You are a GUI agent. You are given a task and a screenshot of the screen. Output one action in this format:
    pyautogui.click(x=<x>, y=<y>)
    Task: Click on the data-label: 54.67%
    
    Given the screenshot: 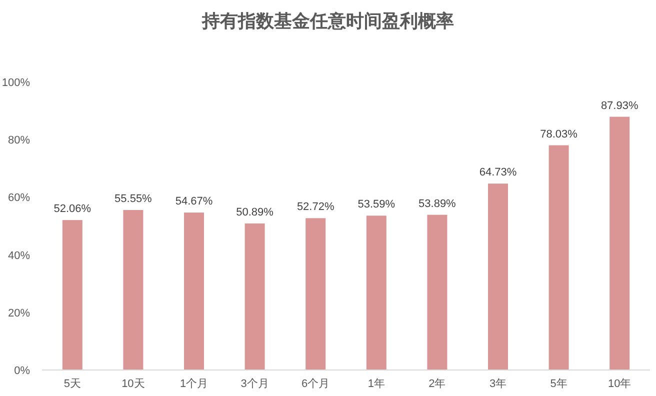 What is the action you would take?
    pyautogui.click(x=194, y=202)
    